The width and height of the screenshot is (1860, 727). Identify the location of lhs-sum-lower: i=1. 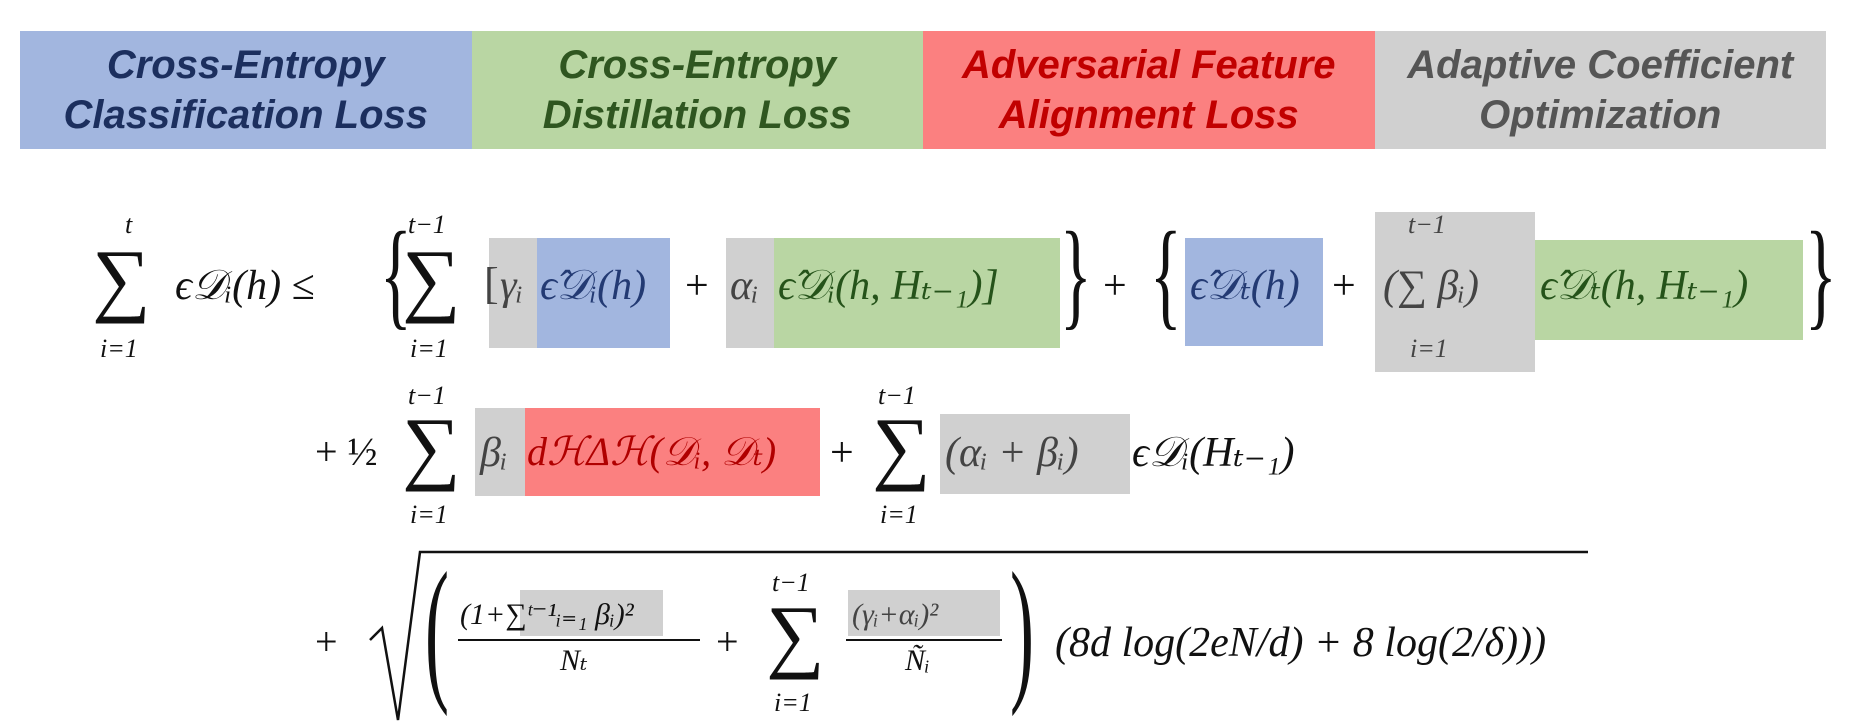
(119, 348).